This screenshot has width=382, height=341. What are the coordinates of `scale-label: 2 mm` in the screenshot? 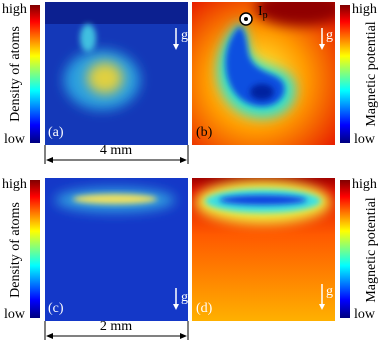 It's located at (116, 326).